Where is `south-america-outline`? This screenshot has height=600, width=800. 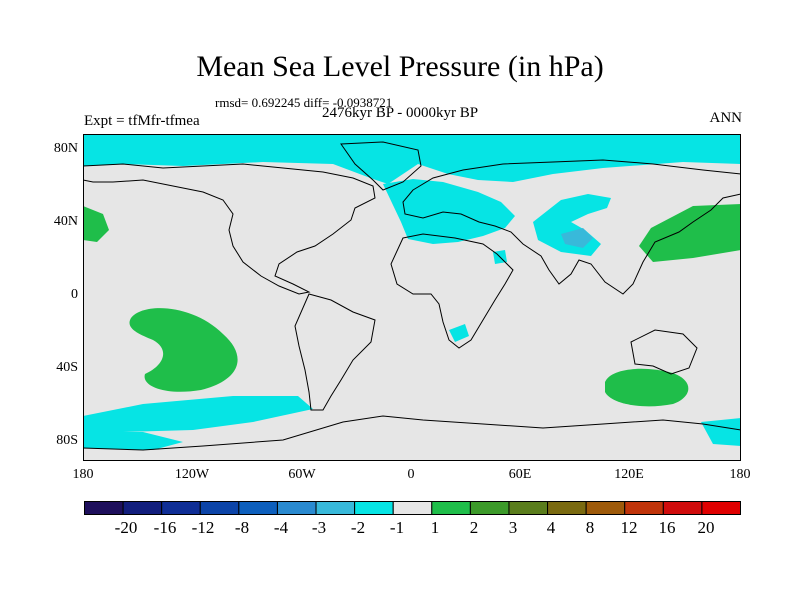
south-america-outline is located at coordinates (335, 352).